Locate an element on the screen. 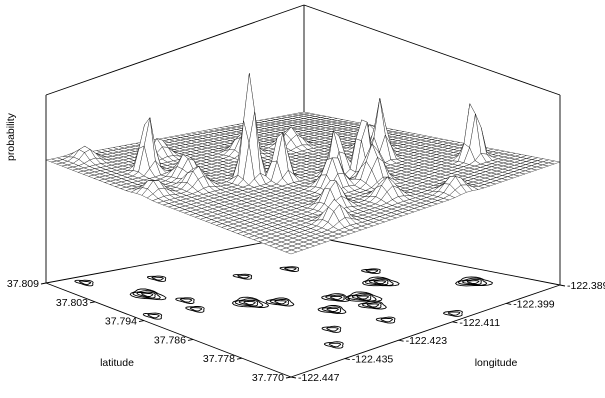 This screenshot has height=398, width=605. left-floor-edge is located at coordinates (168, 330).